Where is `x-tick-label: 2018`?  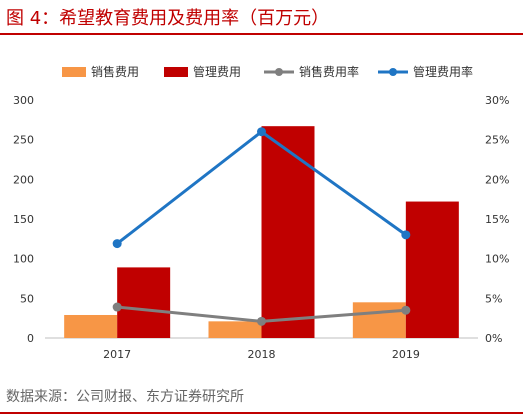
x-tick-label: 2018 is located at coordinates (262, 354).